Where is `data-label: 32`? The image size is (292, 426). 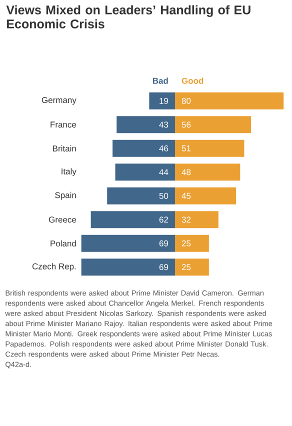
data-label: 32 is located at coordinates (186, 219).